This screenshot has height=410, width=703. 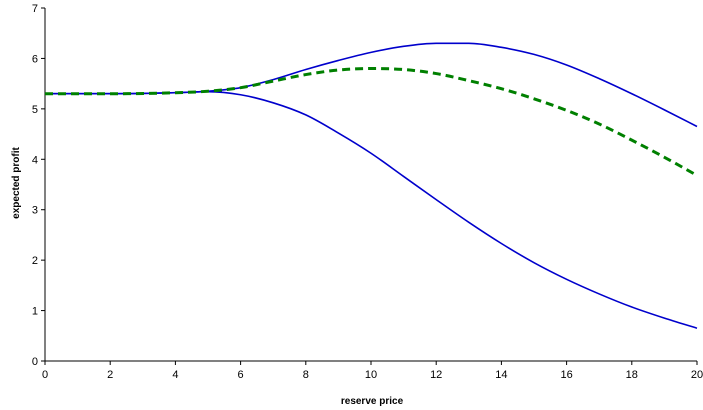 What do you see at coordinates (45, 375) in the screenshot?
I see `x-tick-label: 0` at bounding box center [45, 375].